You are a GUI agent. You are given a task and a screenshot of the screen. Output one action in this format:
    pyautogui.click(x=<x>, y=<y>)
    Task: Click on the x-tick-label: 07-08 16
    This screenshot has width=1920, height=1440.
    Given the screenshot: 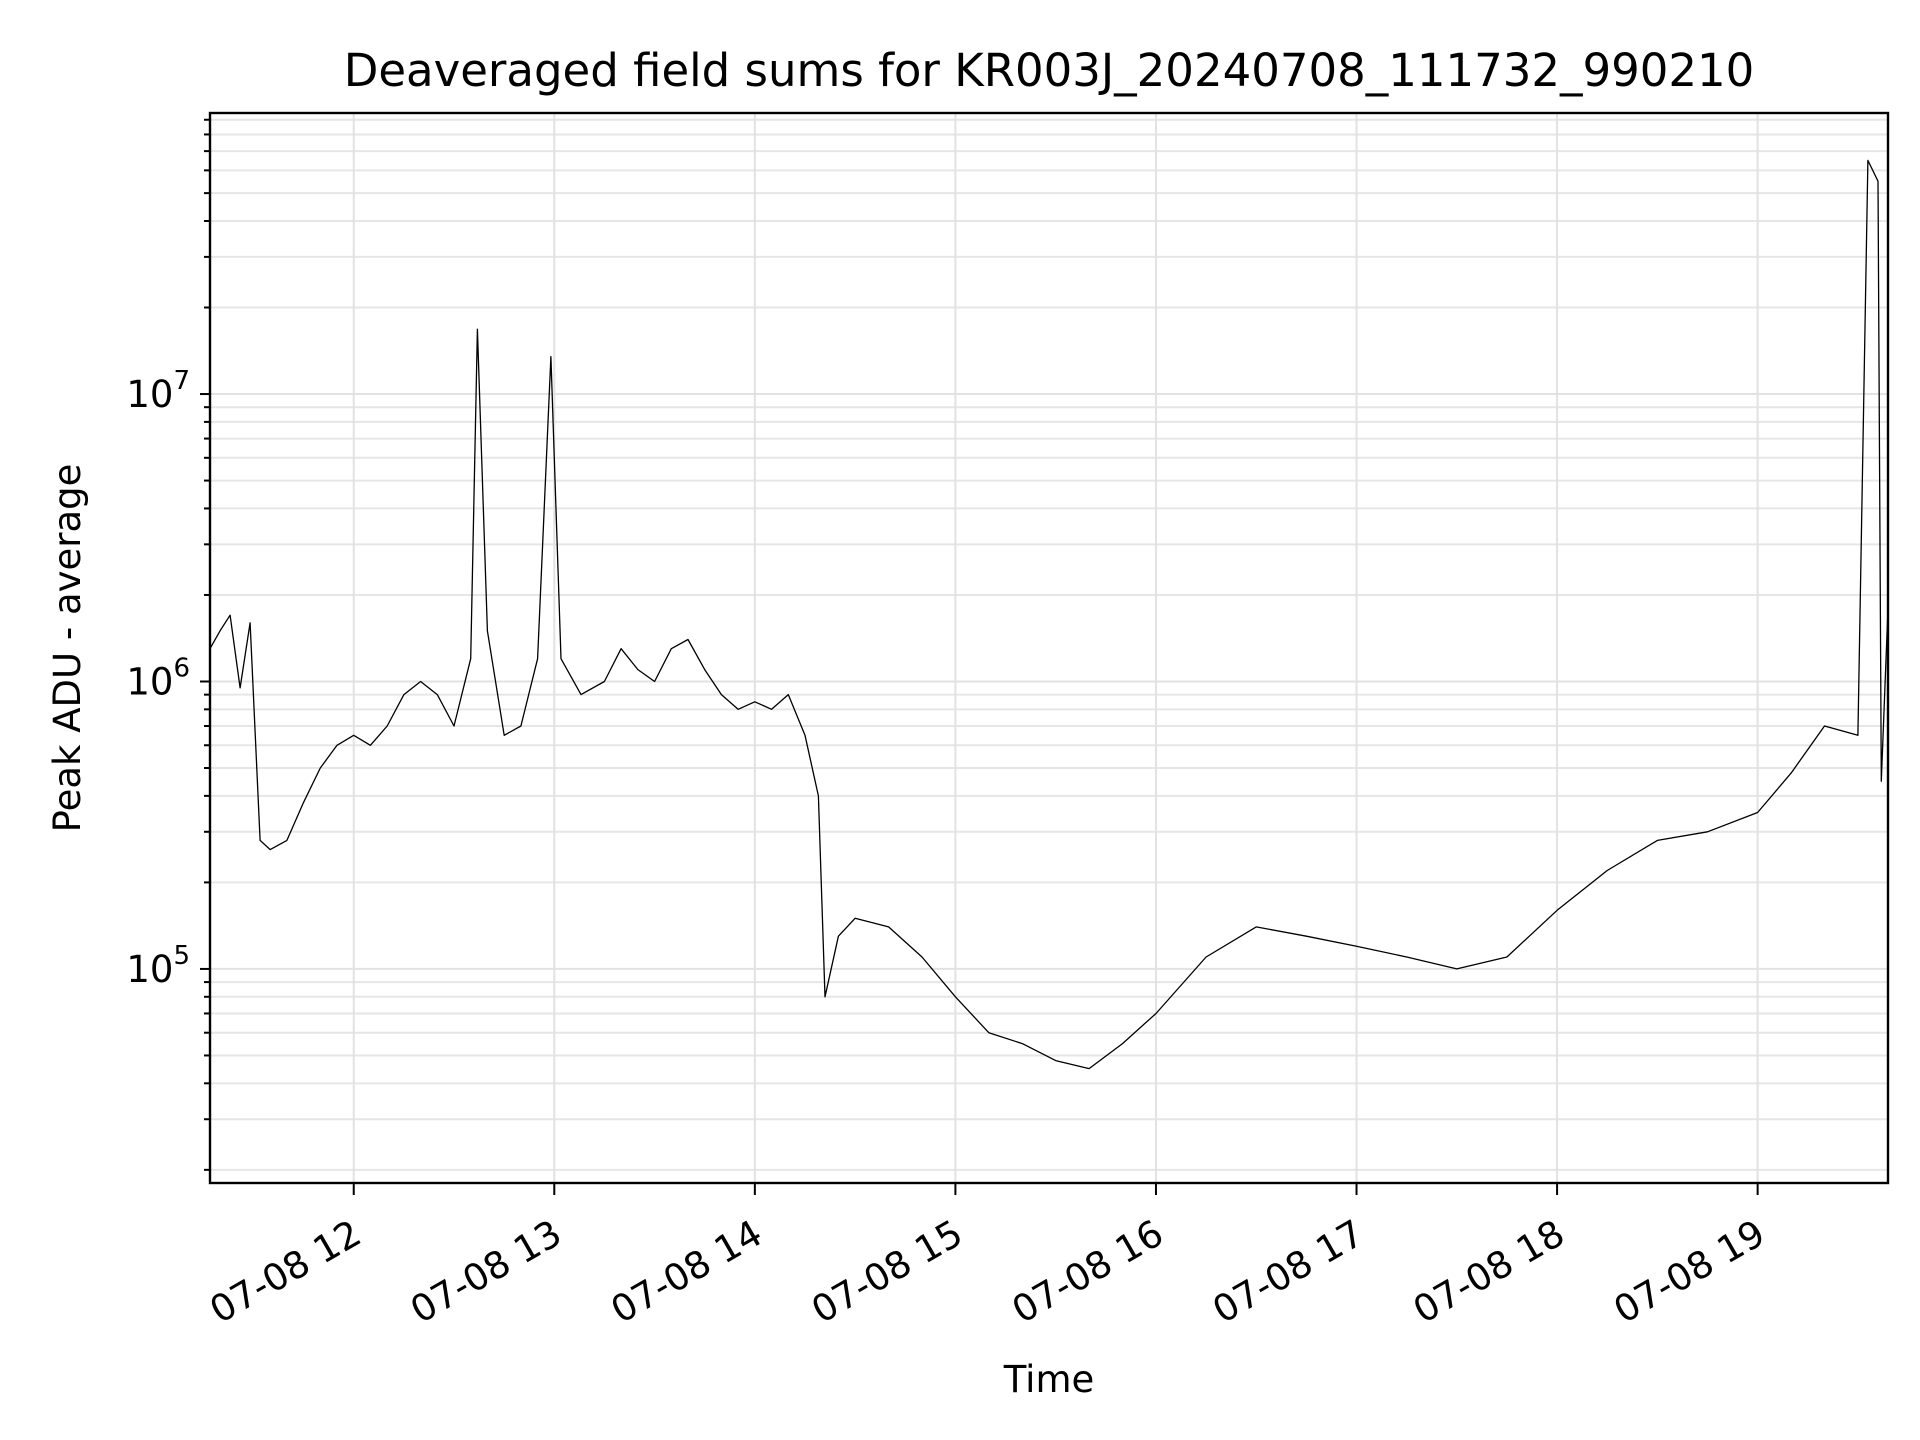 What is the action you would take?
    pyautogui.click(x=1088, y=1272)
    